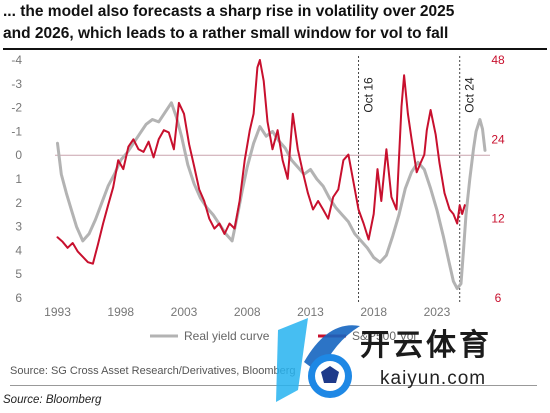 This screenshot has height=413, width=550. I want to click on watermark-logo: 开云体育 kaiyun.com, so click(409, 362).